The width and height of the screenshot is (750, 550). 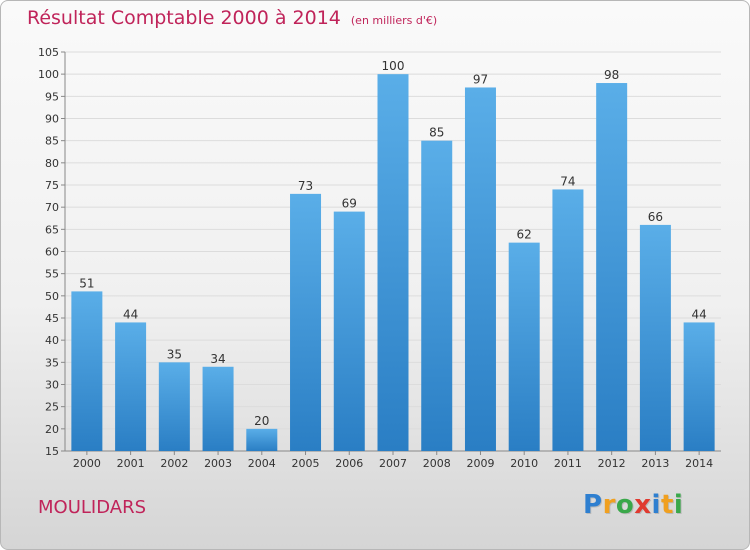 What do you see at coordinates (48, 74) in the screenshot?
I see `y-tick-label: 100` at bounding box center [48, 74].